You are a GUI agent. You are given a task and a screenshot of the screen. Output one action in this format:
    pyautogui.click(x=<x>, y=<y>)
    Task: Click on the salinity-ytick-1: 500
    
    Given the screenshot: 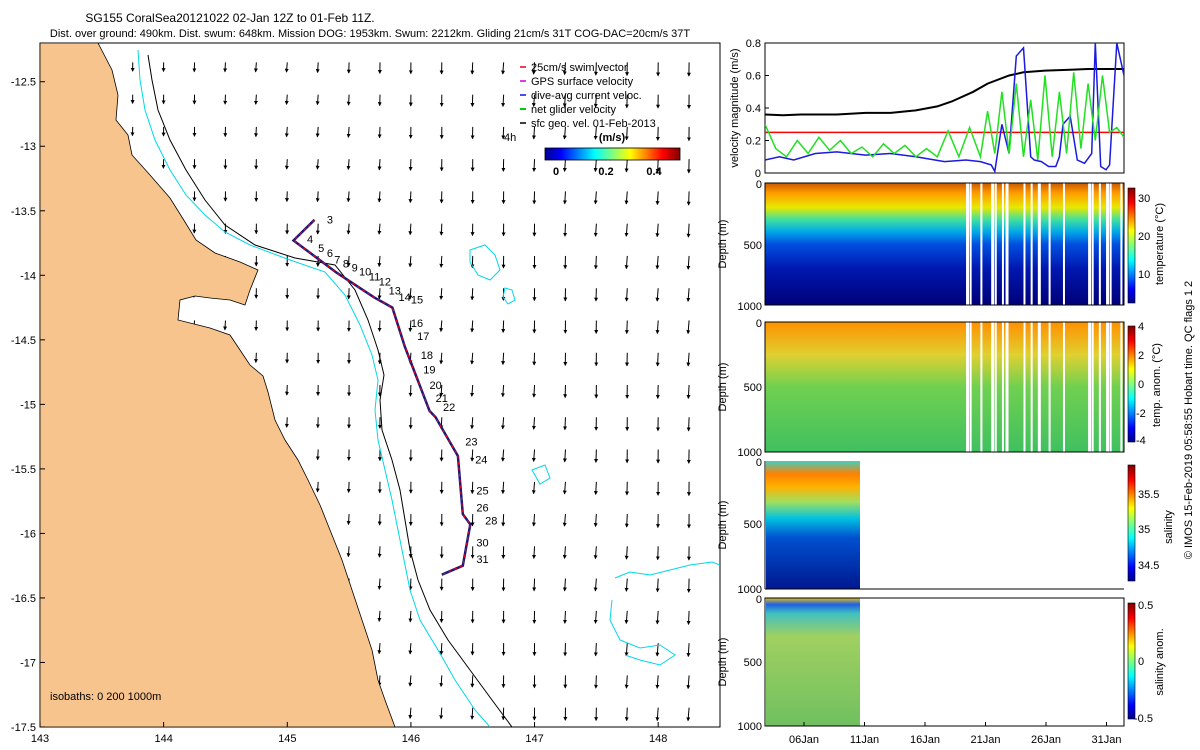 What is the action you would take?
    pyautogui.click(x=753, y=525)
    